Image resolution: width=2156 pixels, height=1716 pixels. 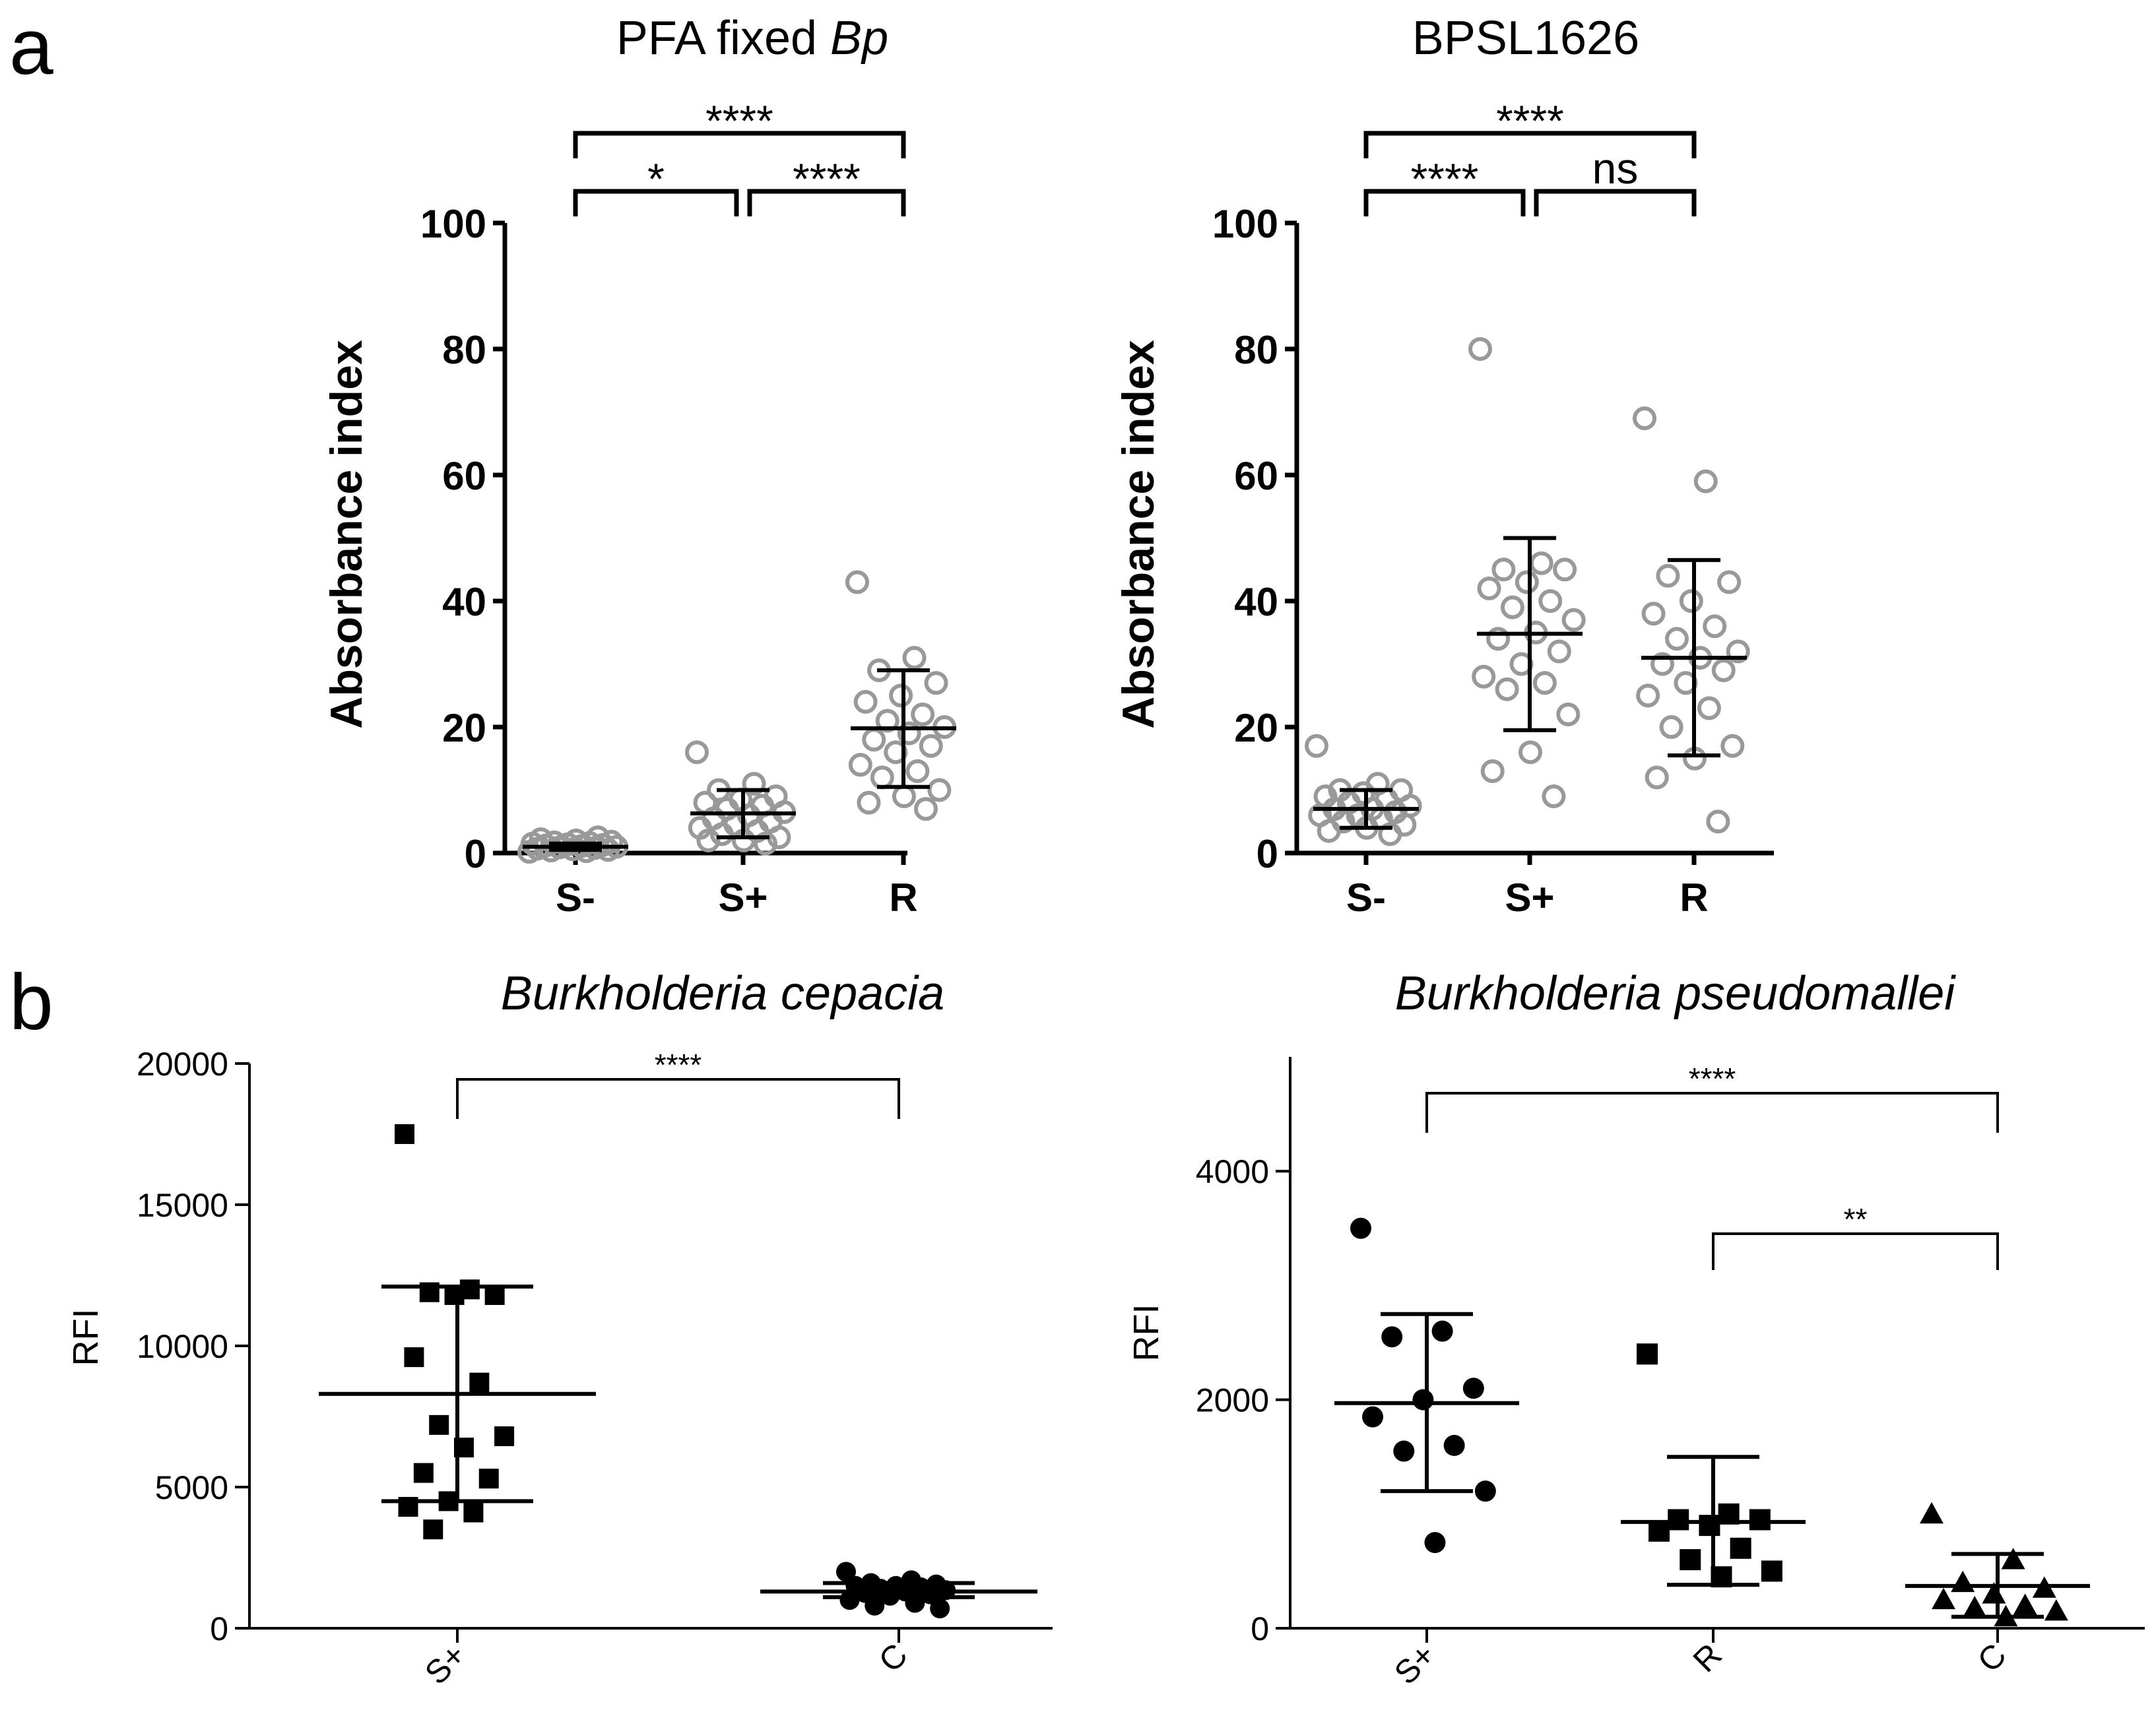 I want to click on x-tick-label: C, so click(x=894, y=1657).